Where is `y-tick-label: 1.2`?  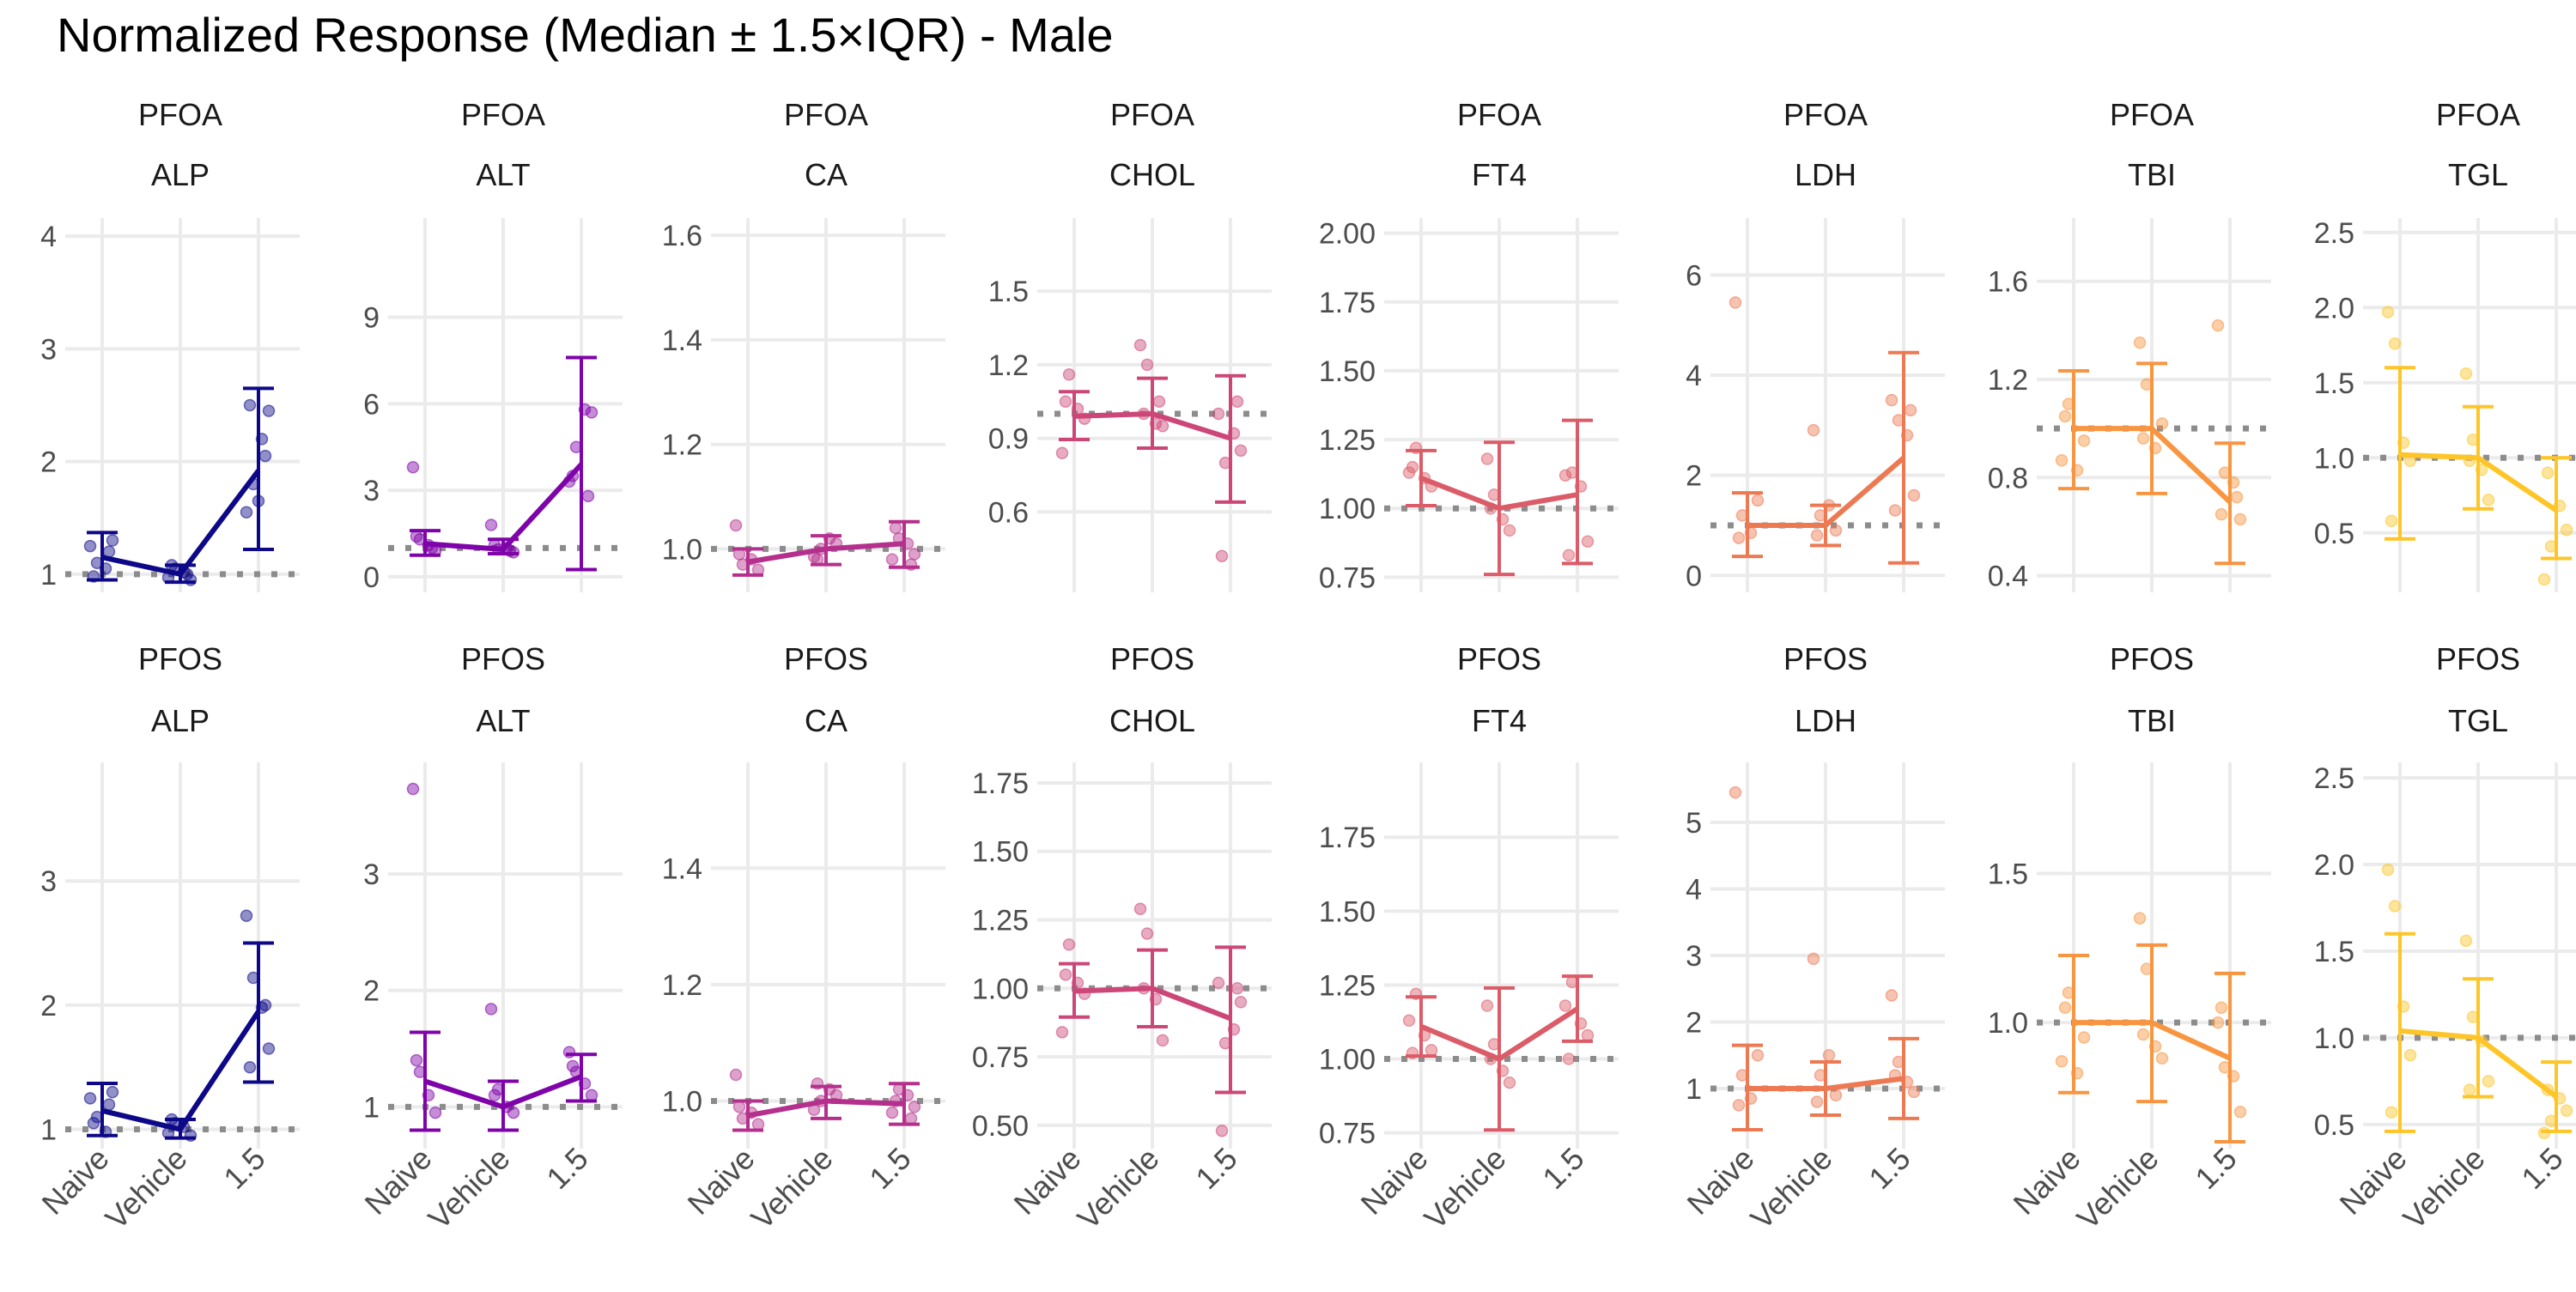
y-tick-label: 1.2 is located at coordinates (682, 985).